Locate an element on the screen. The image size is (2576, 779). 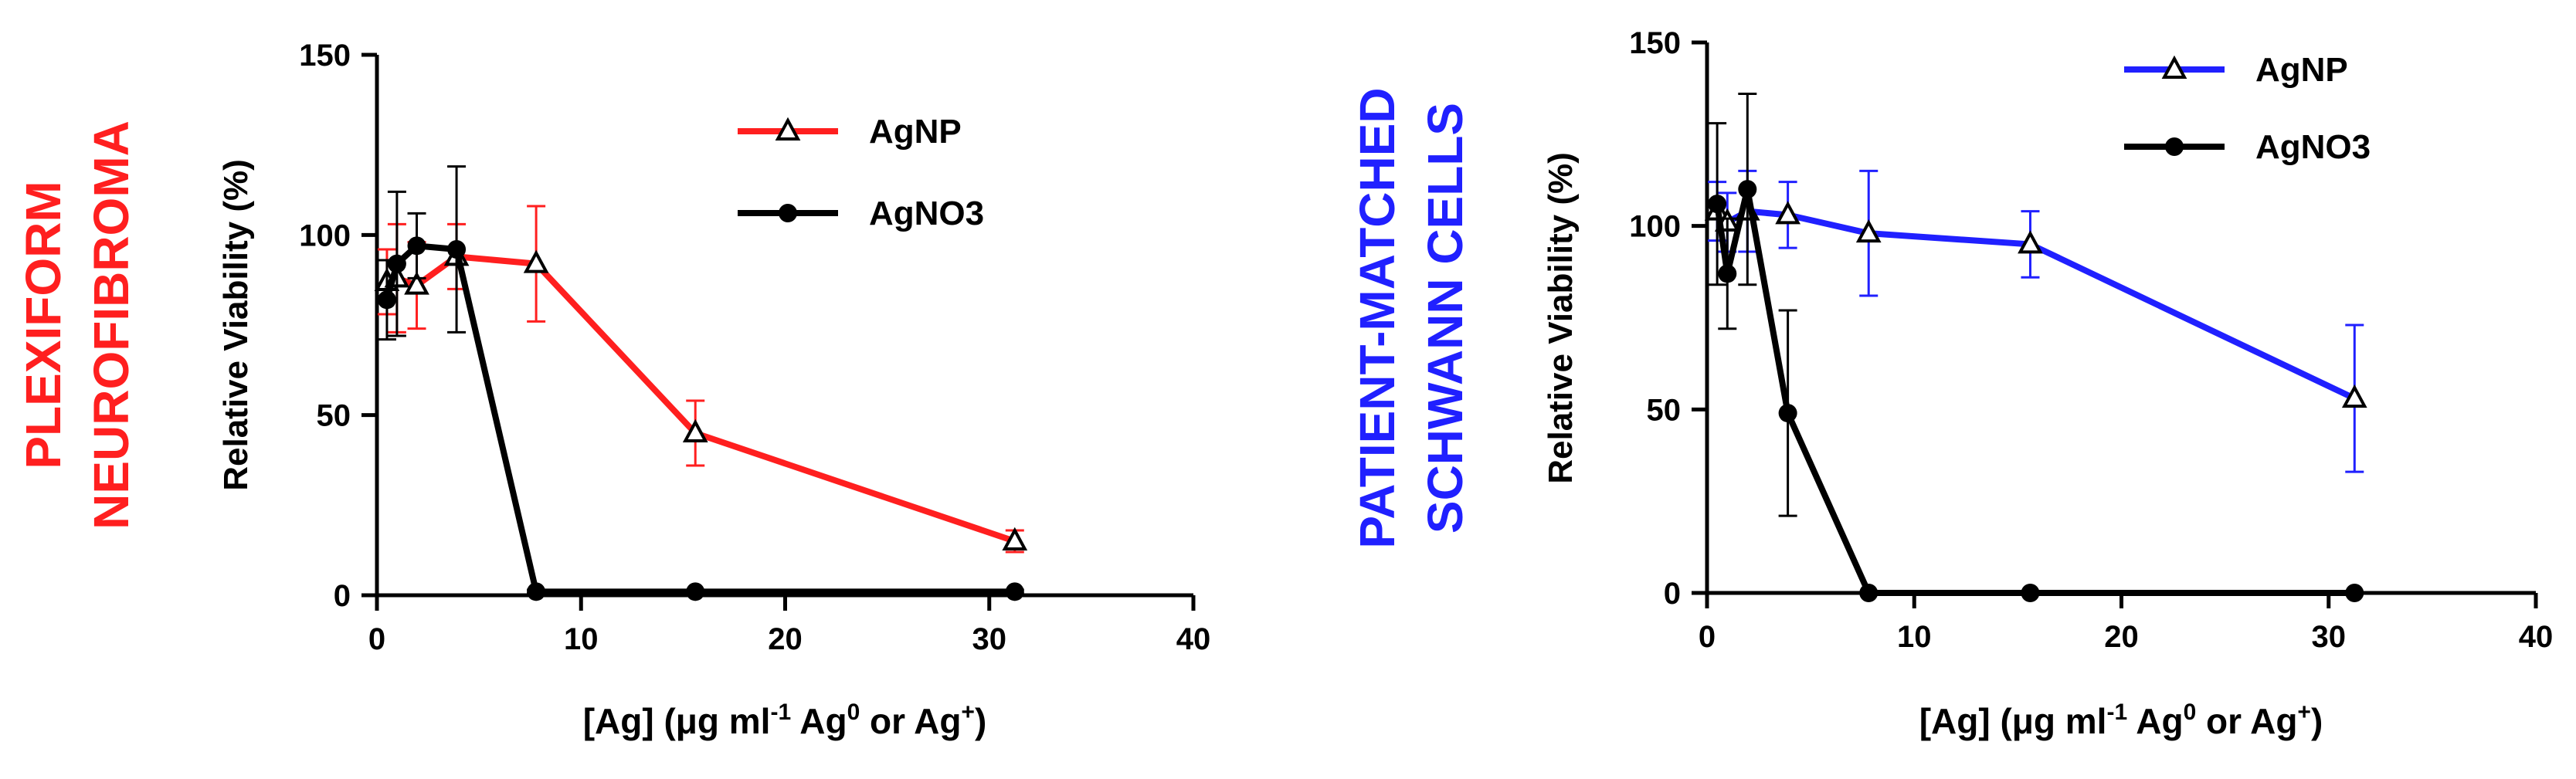
side-label: PATIENT-MATCHED SCHWANN CELLS is located at coordinates (1411, 317).